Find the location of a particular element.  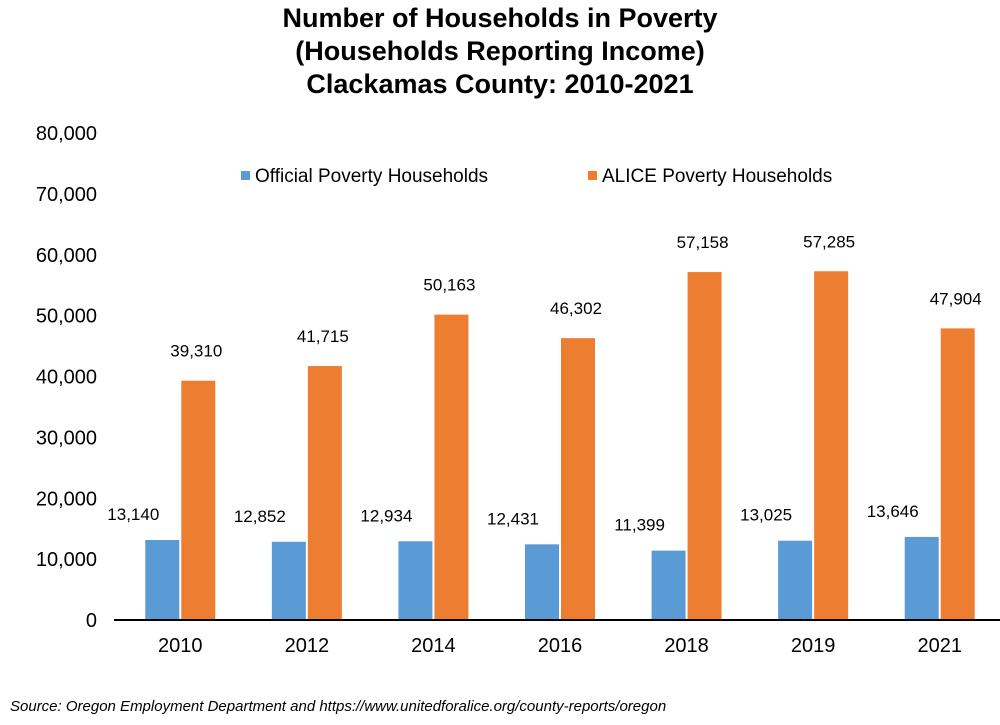

chart-title-line-3: Clackamas County: 2010-2021 is located at coordinates (500, 84).